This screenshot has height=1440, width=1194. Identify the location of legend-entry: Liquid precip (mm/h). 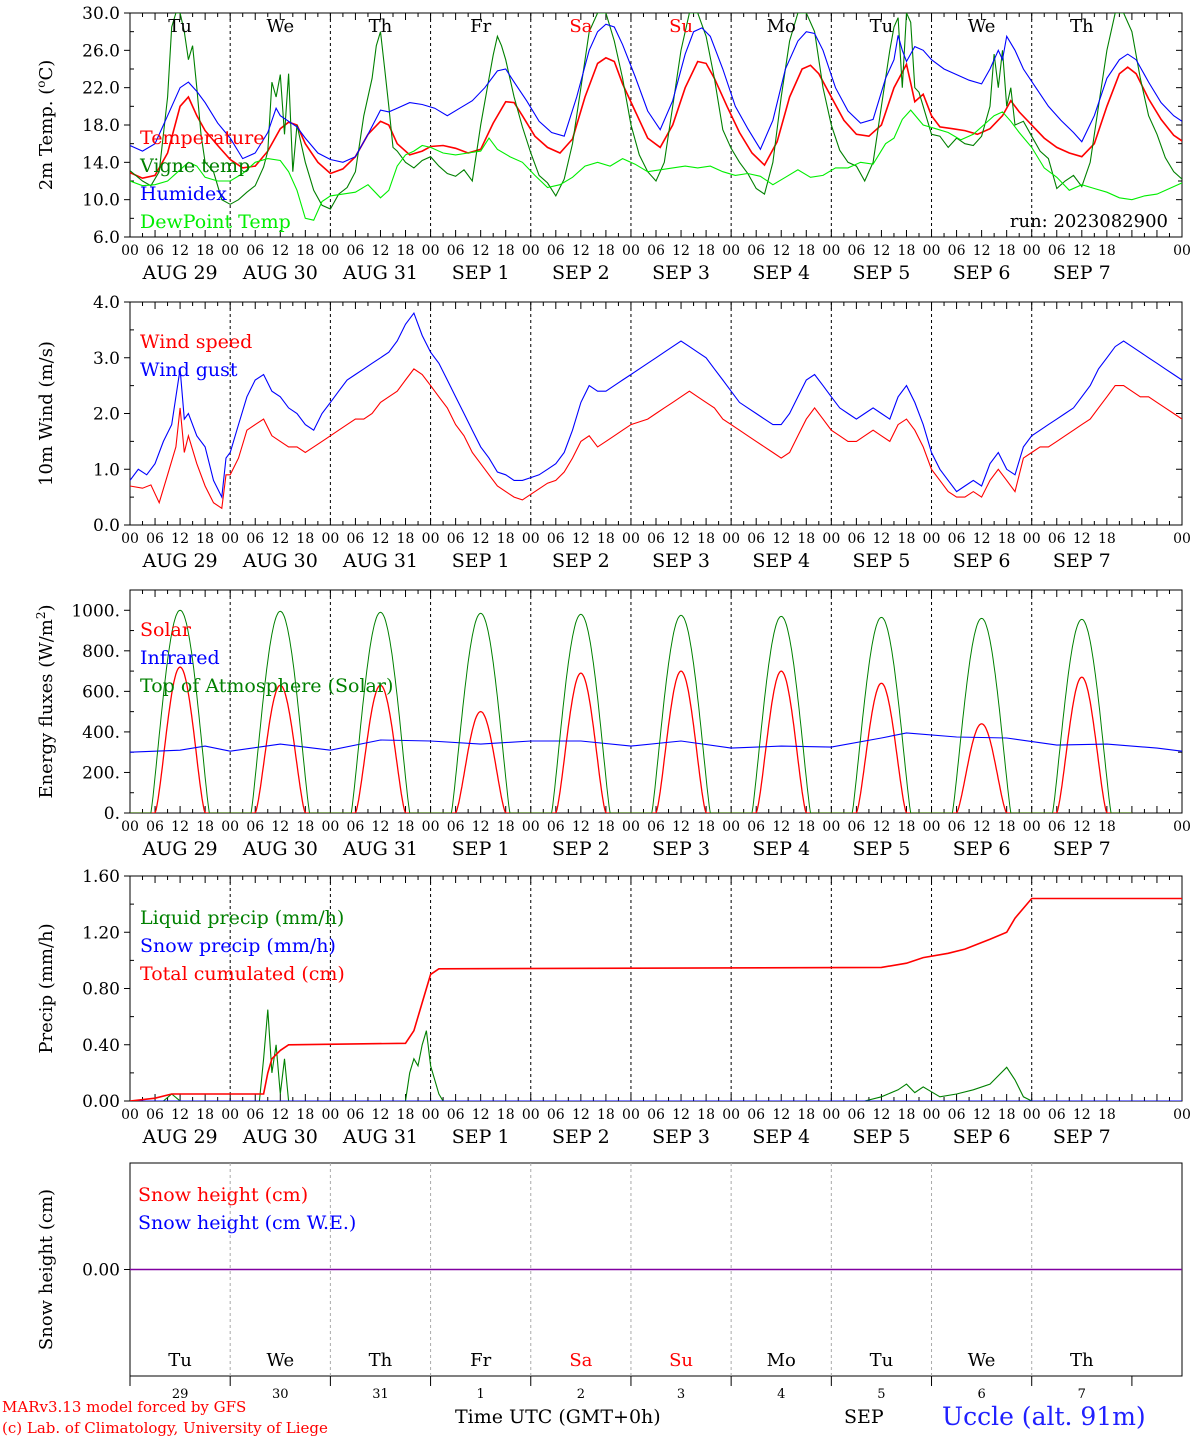
(242, 918).